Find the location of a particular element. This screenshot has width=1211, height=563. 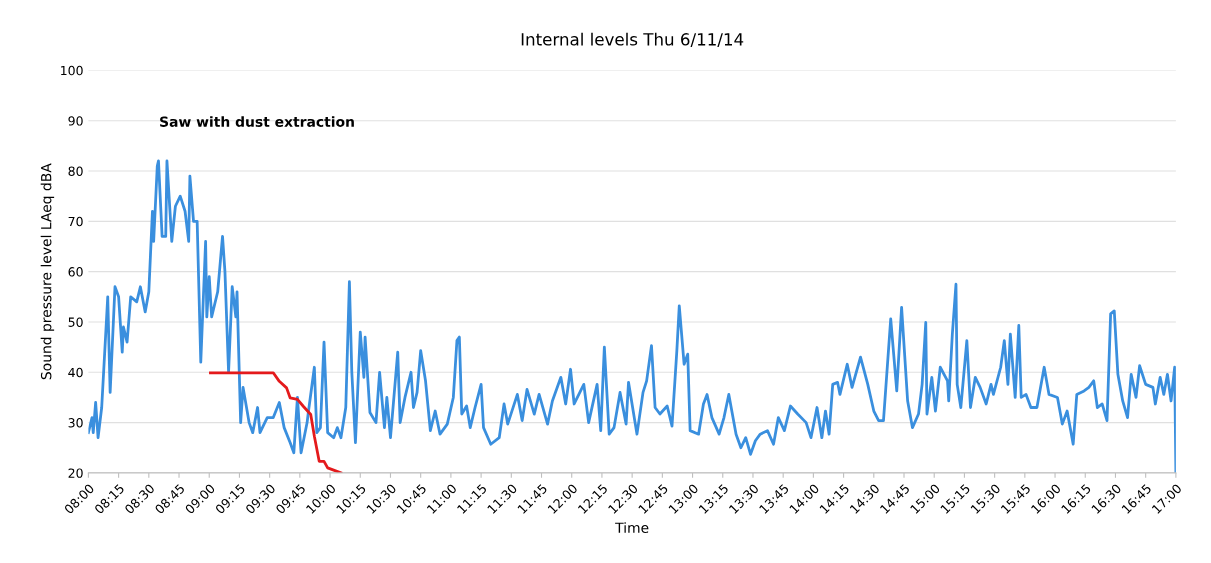

y-tick-label: 40 is located at coordinates (75, 372).